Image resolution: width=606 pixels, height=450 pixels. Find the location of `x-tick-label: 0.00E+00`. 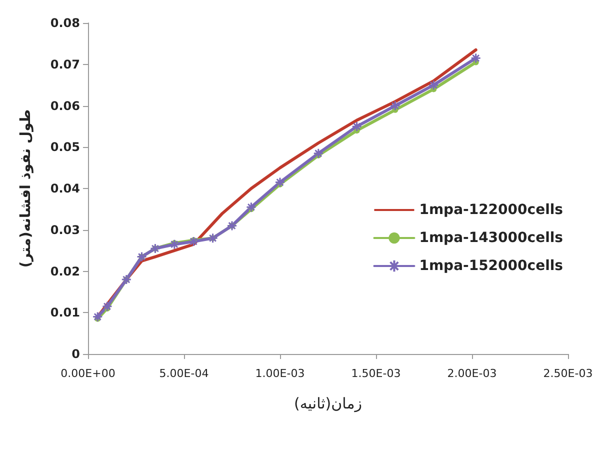

x-tick-label: 0.00E+00 is located at coordinates (88, 373).